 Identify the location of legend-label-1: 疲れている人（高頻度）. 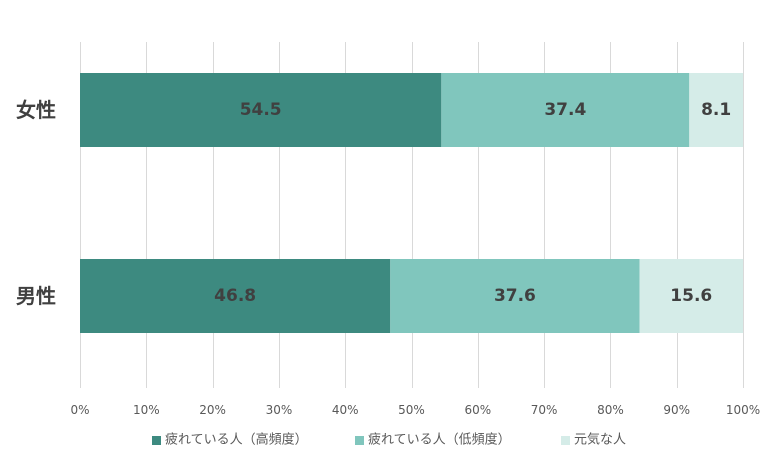
(236, 440).